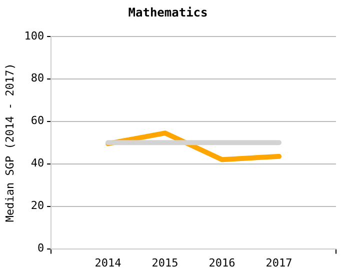 This screenshot has width=350, height=275. What do you see at coordinates (9, 142) in the screenshot?
I see `y-axis-title: Median SGP (2014 - 2017)` at bounding box center [9, 142].